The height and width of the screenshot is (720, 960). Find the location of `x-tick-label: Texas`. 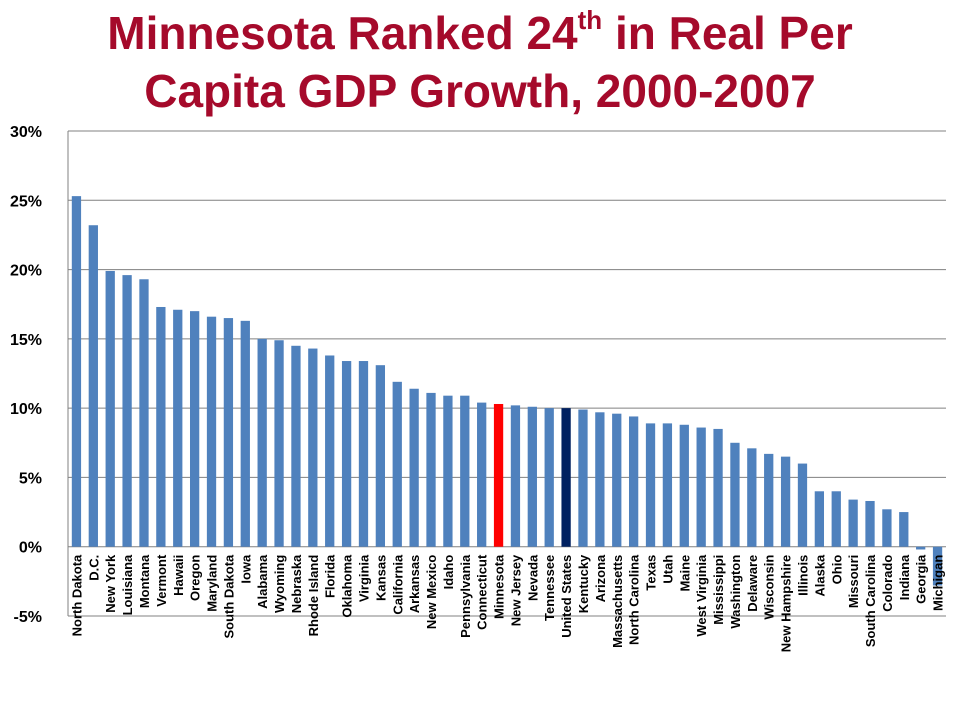

x-tick-label: Texas is located at coordinates (651, 573).